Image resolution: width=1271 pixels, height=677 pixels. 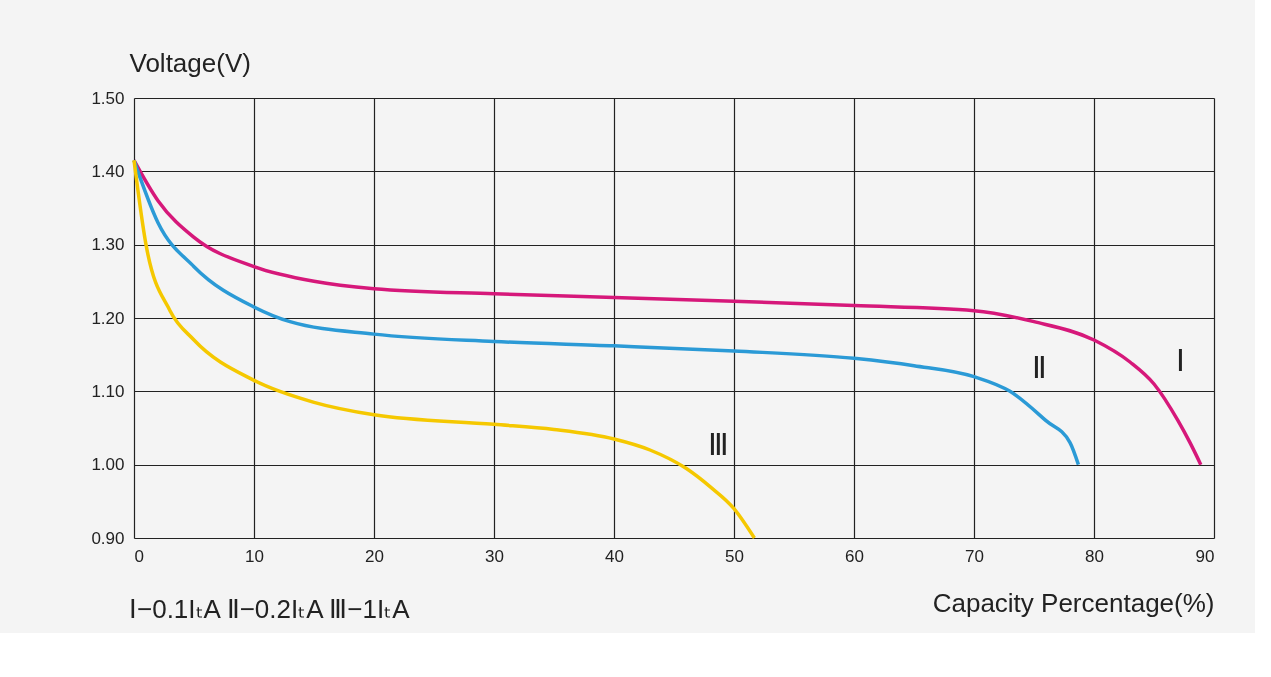 I want to click on x-tick-label: 0, so click(x=139, y=556).